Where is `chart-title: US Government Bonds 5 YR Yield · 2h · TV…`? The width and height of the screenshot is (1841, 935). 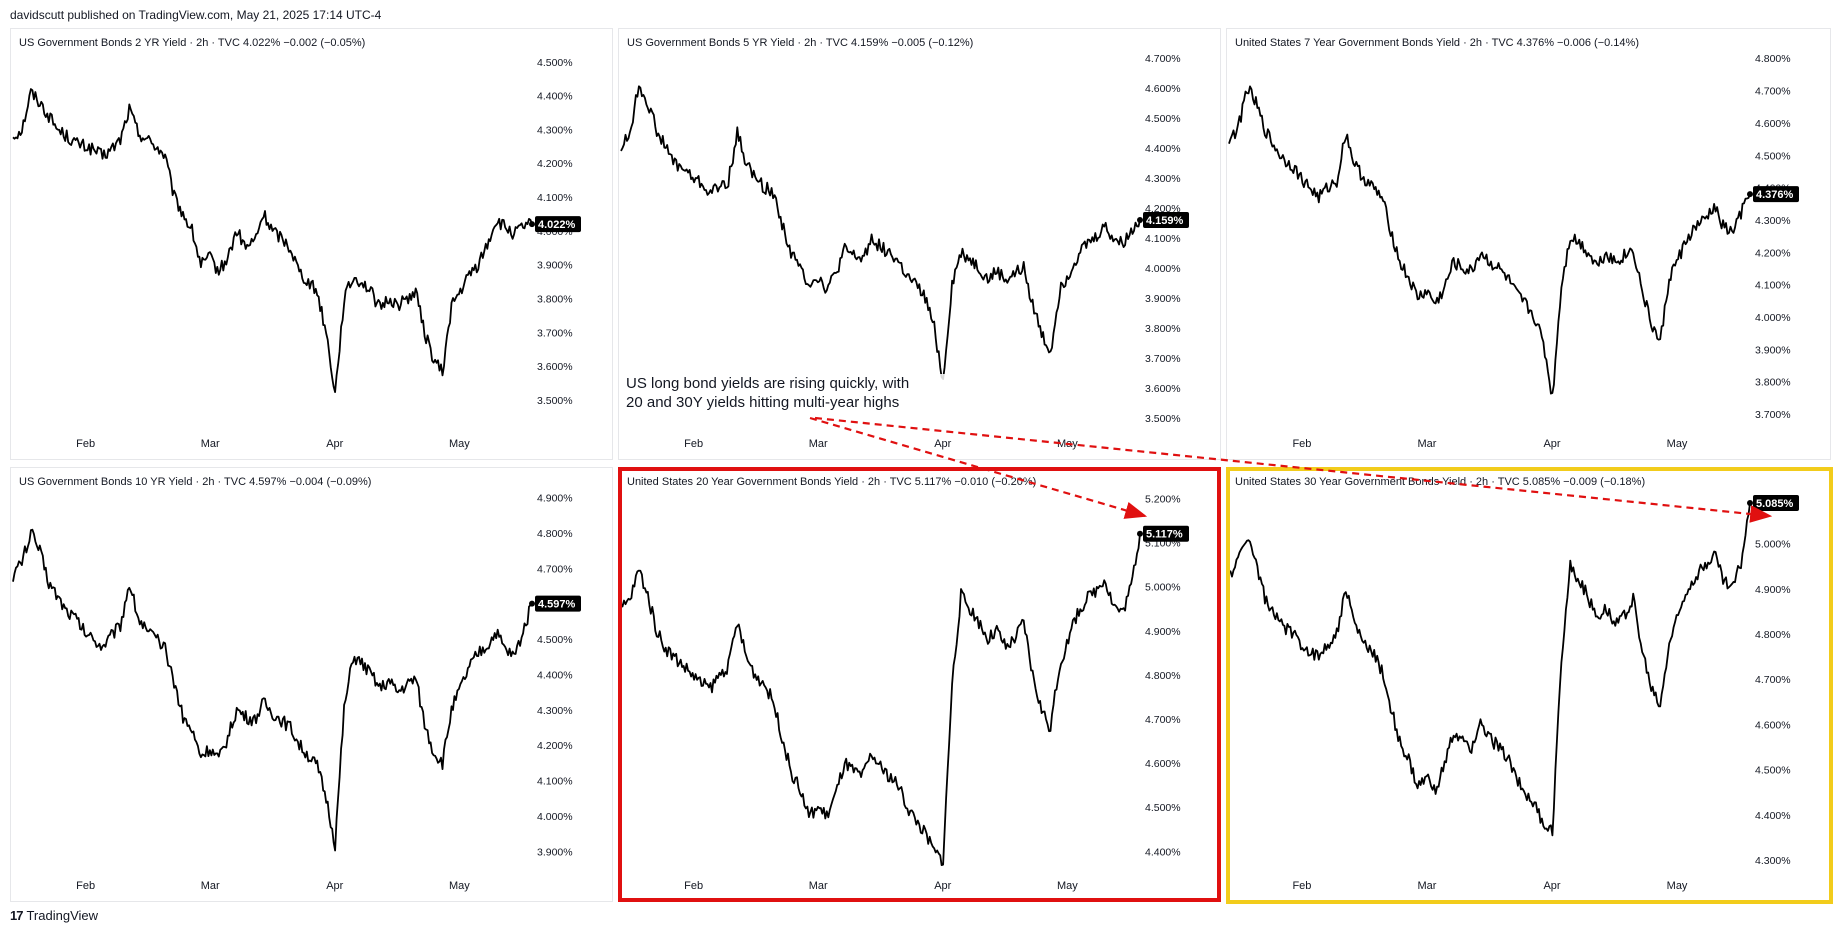
chart-title: US Government Bonds 5 YR Yield · 2h · TV… is located at coordinates (800, 43).